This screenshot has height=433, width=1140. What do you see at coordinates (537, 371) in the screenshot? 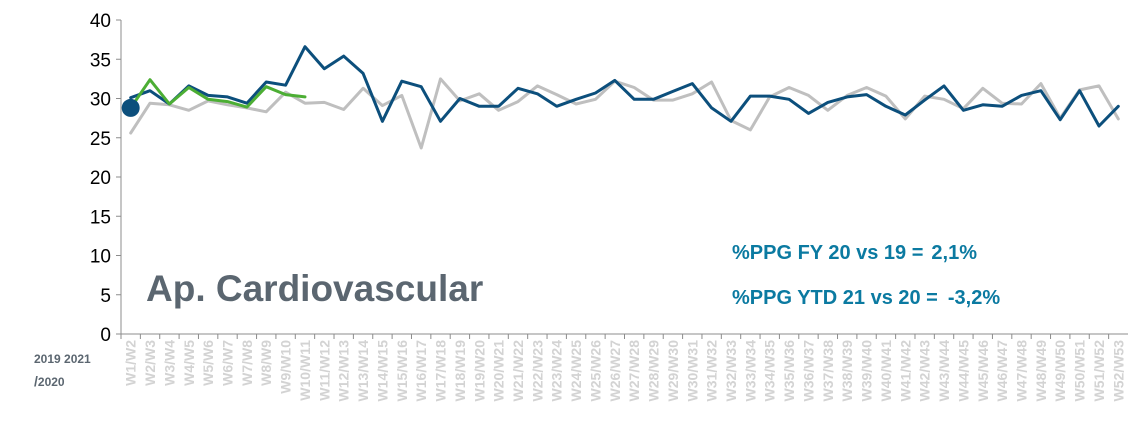
I see `x-tick-label: W22/W23` at bounding box center [537, 371].